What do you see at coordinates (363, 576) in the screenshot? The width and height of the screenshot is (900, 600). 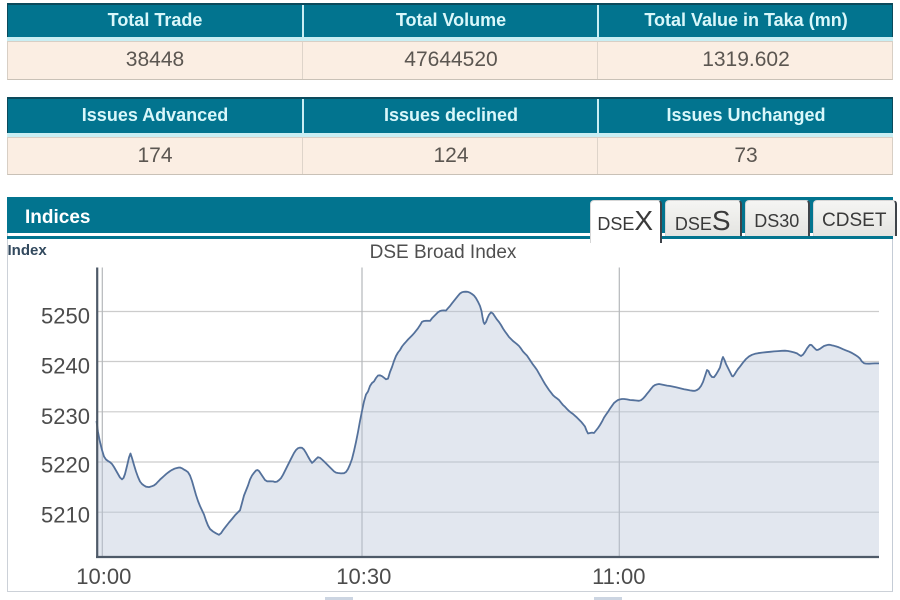 I see `svg-text: 10:30` at bounding box center [363, 576].